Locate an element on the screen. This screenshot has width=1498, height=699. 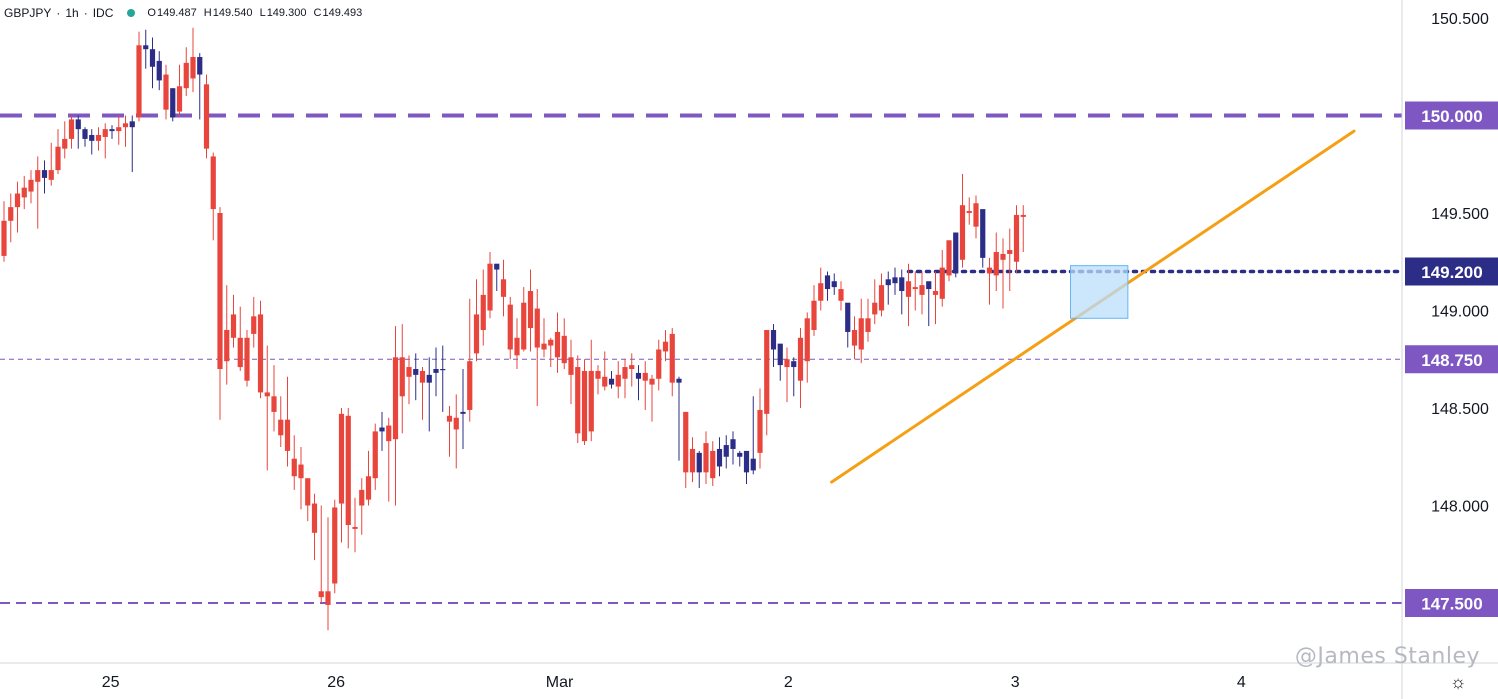
gear-icon: ☼ is located at coordinates (1458, 682).